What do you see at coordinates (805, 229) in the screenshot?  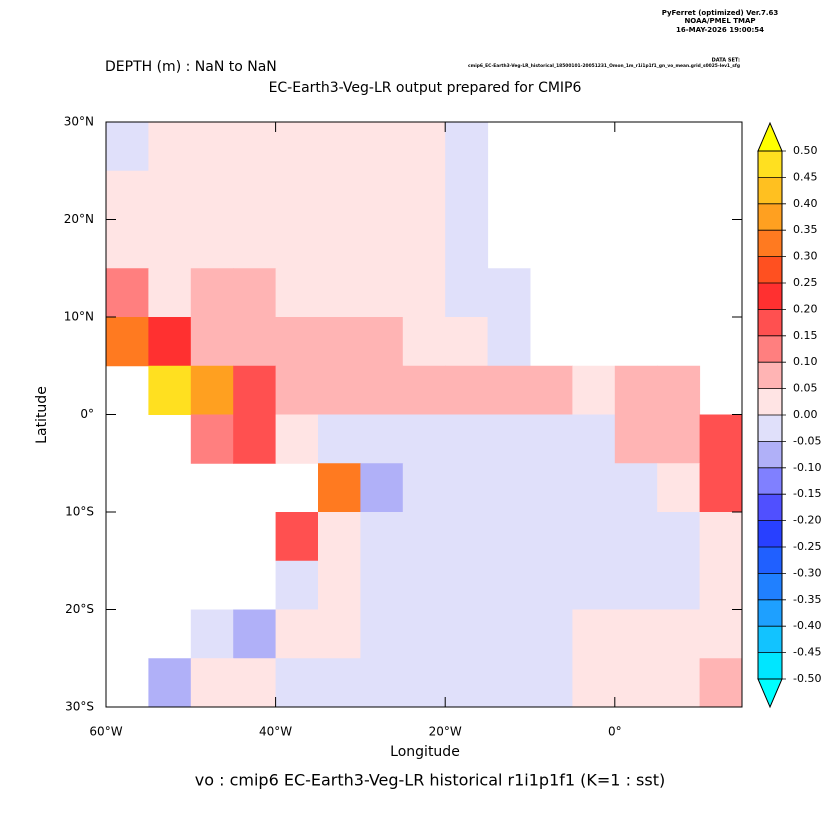 I see `colorbar-label: 0.35` at bounding box center [805, 229].